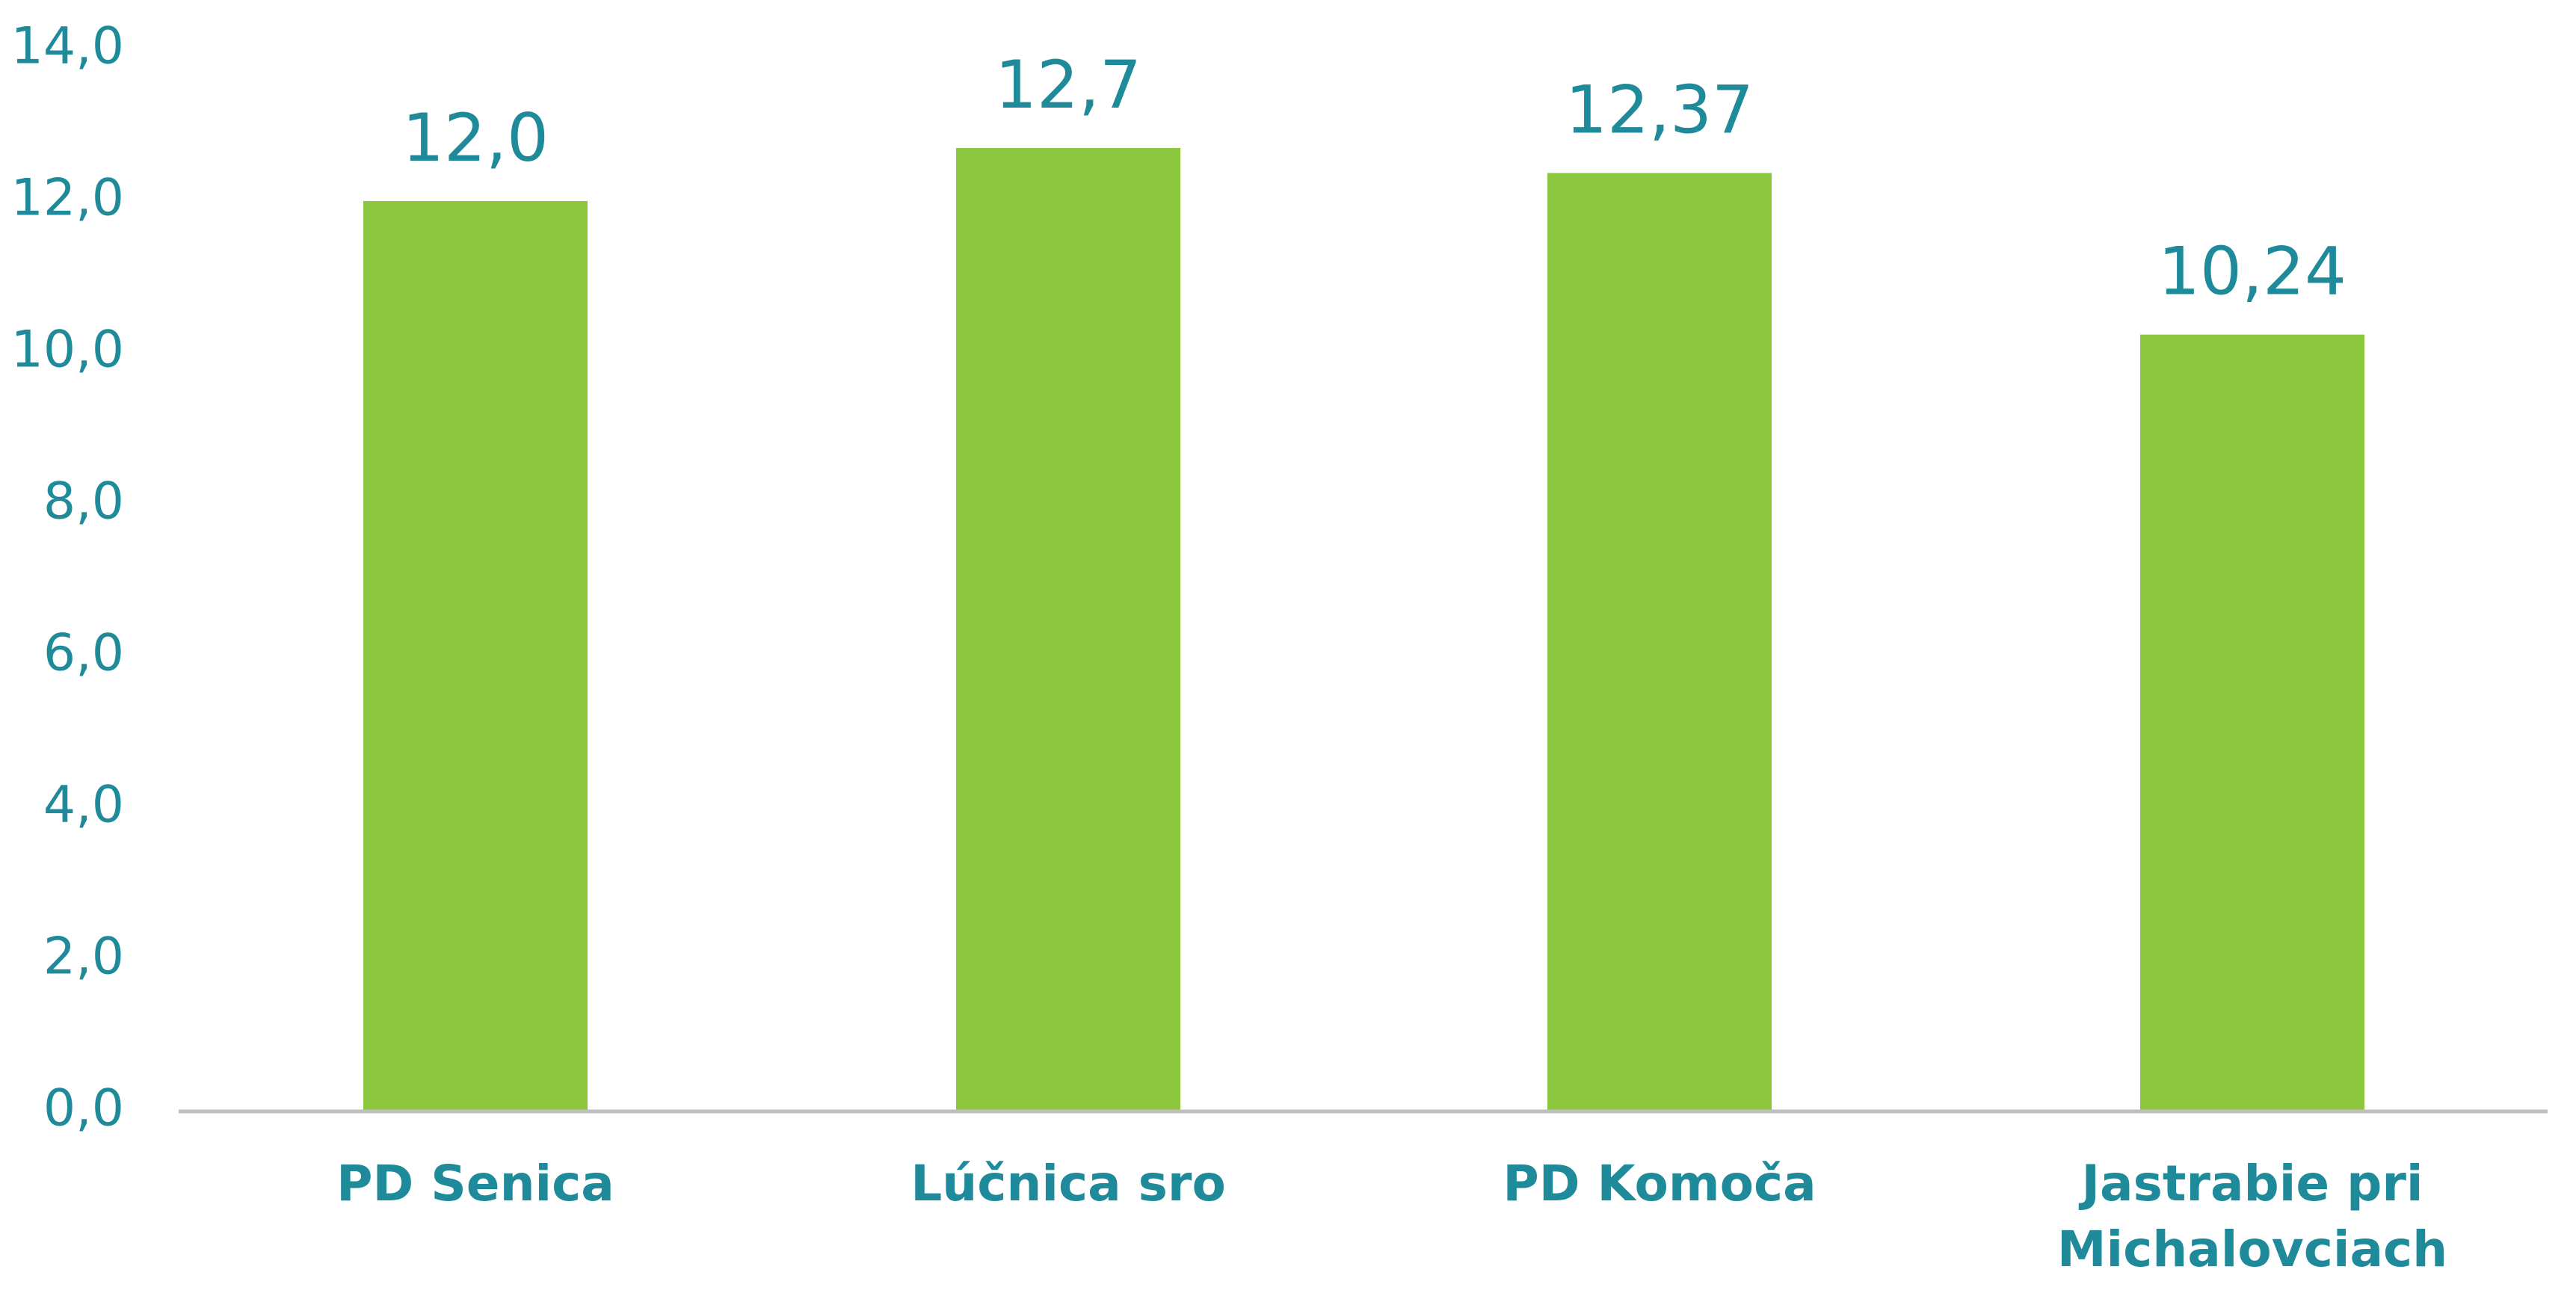  Describe the element at coordinates (1659, 109) in the screenshot. I see `data-label: 12,37` at that location.